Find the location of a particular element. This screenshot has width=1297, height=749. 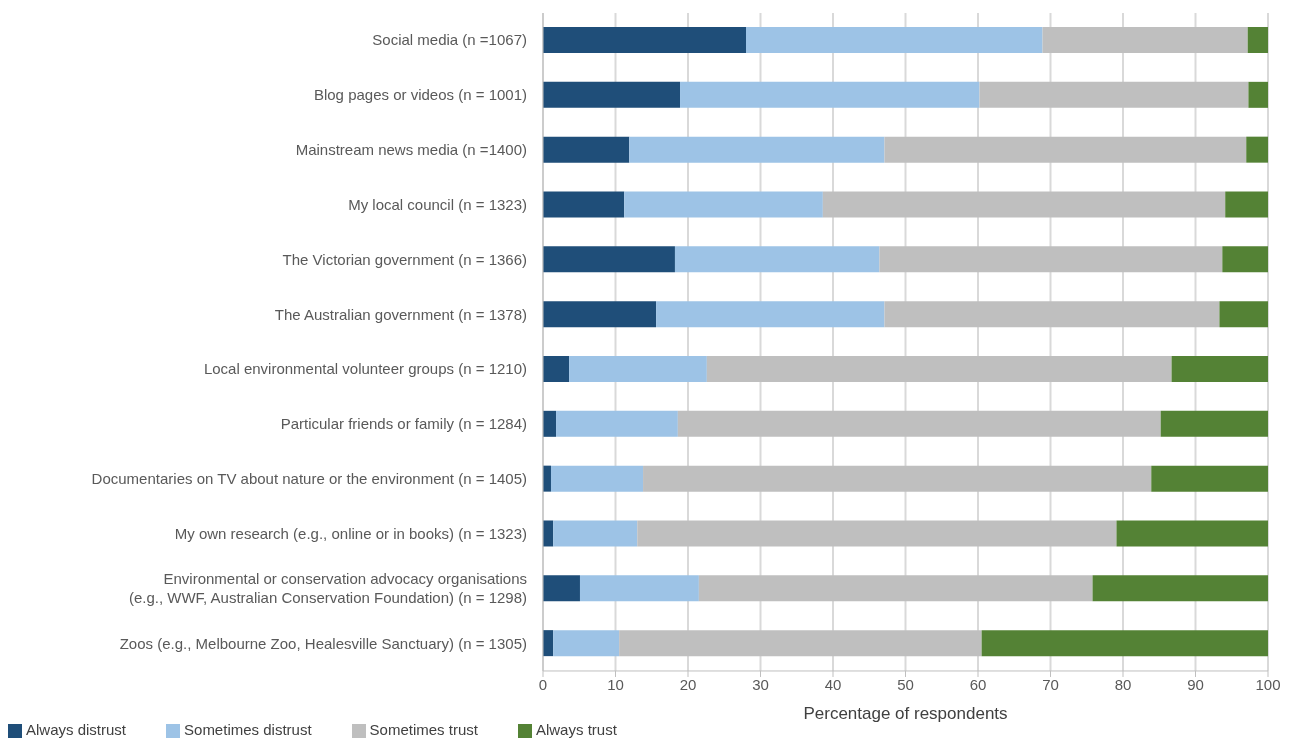

legend-label: Sometimes trust is located at coordinates (423, 729).